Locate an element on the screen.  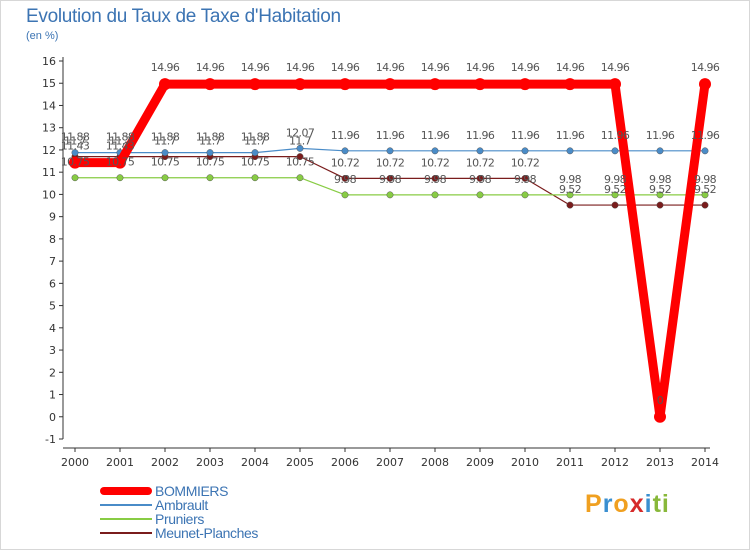
x-tick-label: 2013 is located at coordinates (660, 462).